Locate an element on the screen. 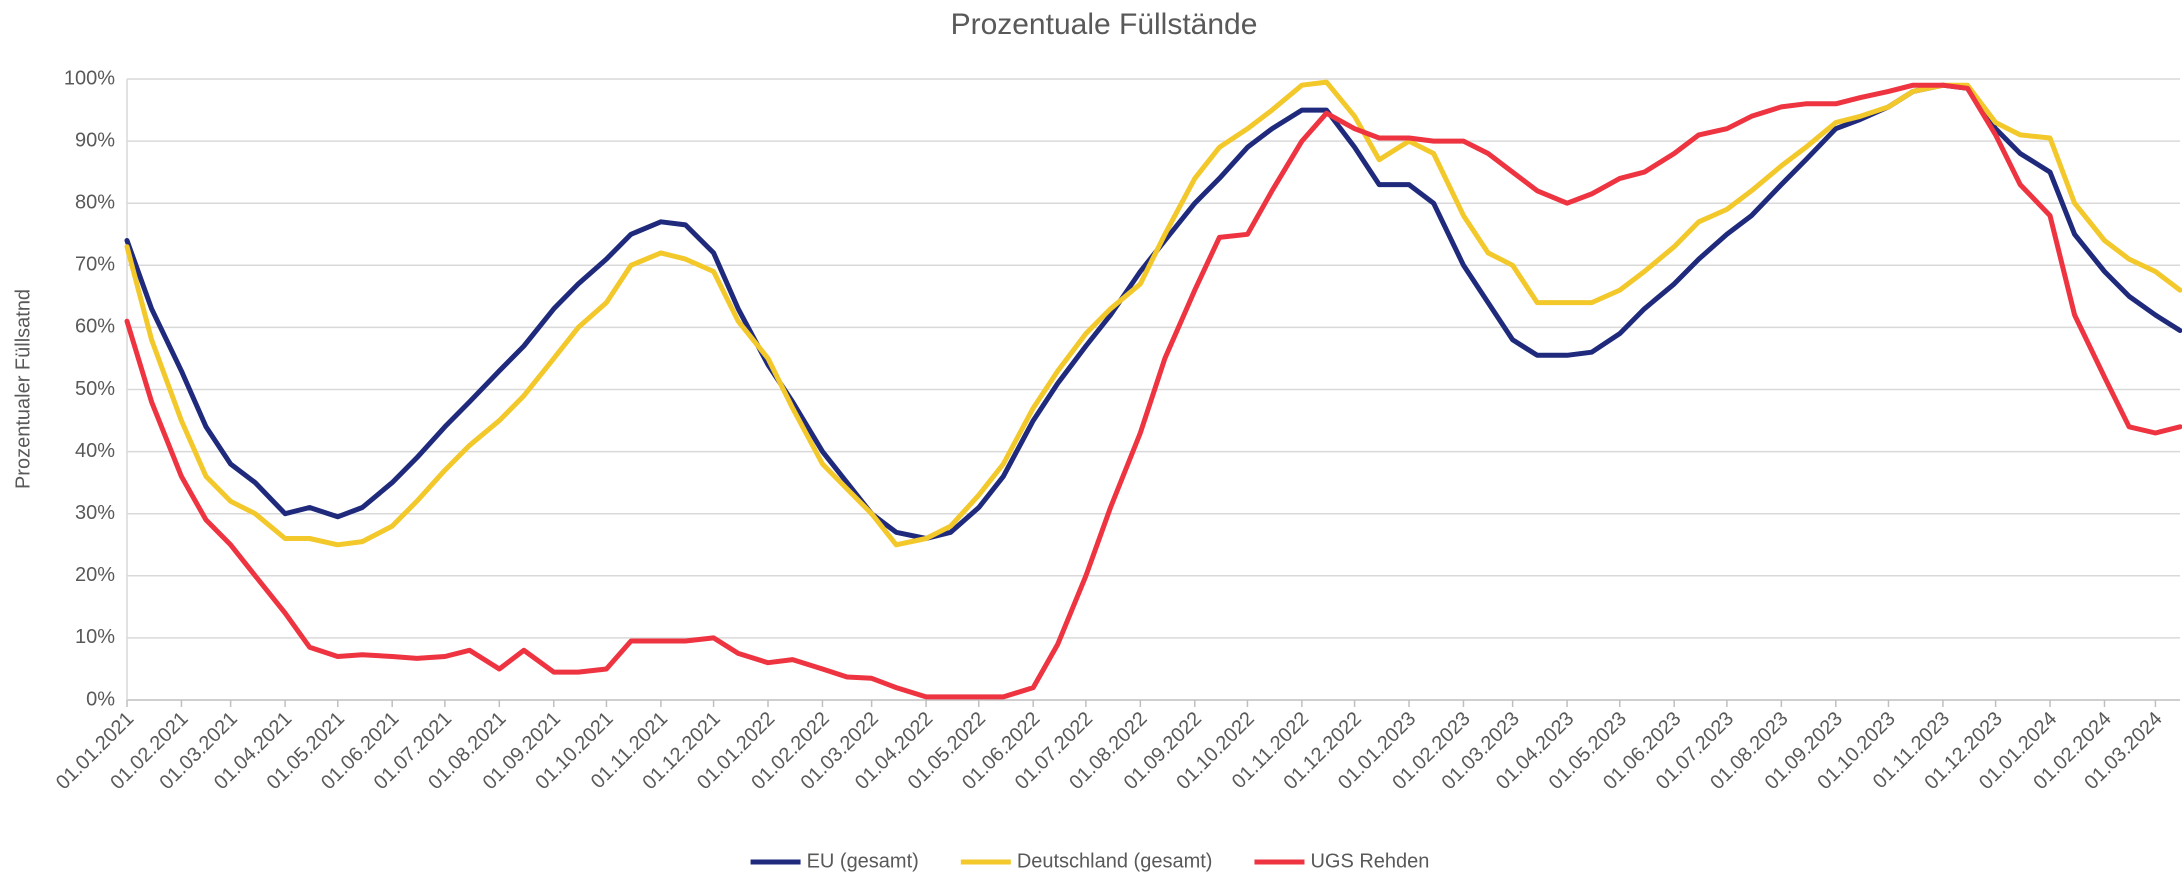 The width and height of the screenshot is (2182, 875). chart-title: Prozentuale Füllstände is located at coordinates (1104, 24).